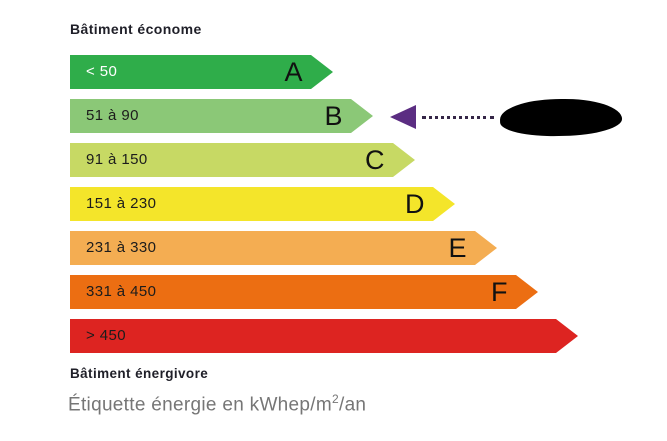 This screenshot has height=441, width=667. I want to click on energy-class-bar-A: < 50 A, so click(201, 72).